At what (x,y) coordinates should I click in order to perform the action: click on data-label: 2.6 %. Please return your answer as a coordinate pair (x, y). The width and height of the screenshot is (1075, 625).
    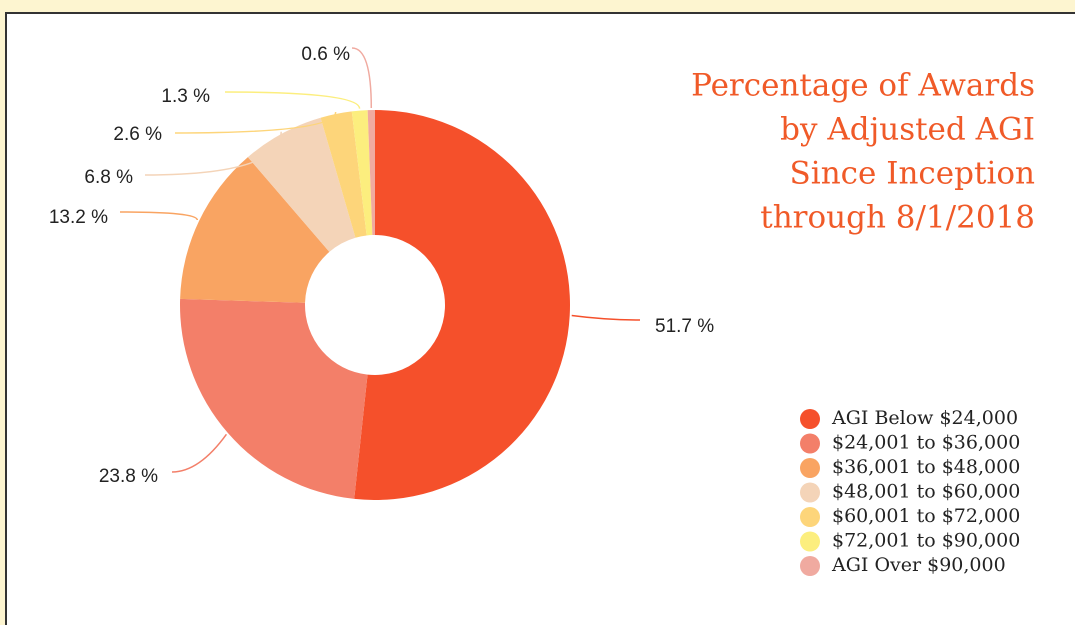
    Looking at the image, I should click on (137, 134).